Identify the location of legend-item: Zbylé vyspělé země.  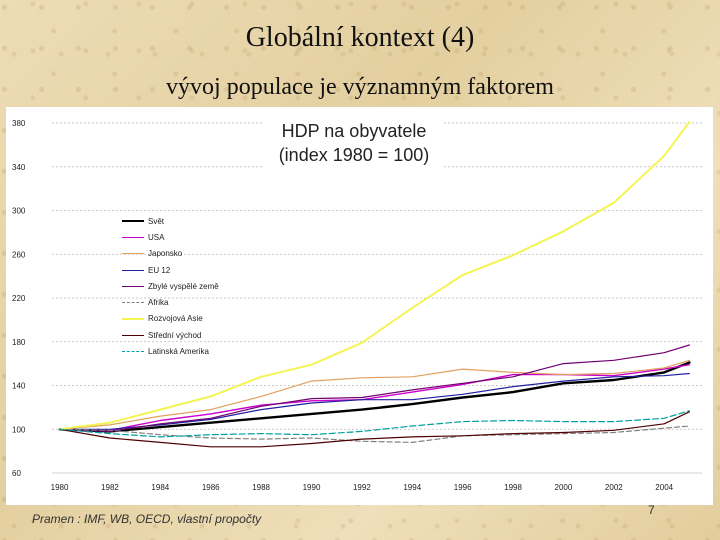
(170, 286).